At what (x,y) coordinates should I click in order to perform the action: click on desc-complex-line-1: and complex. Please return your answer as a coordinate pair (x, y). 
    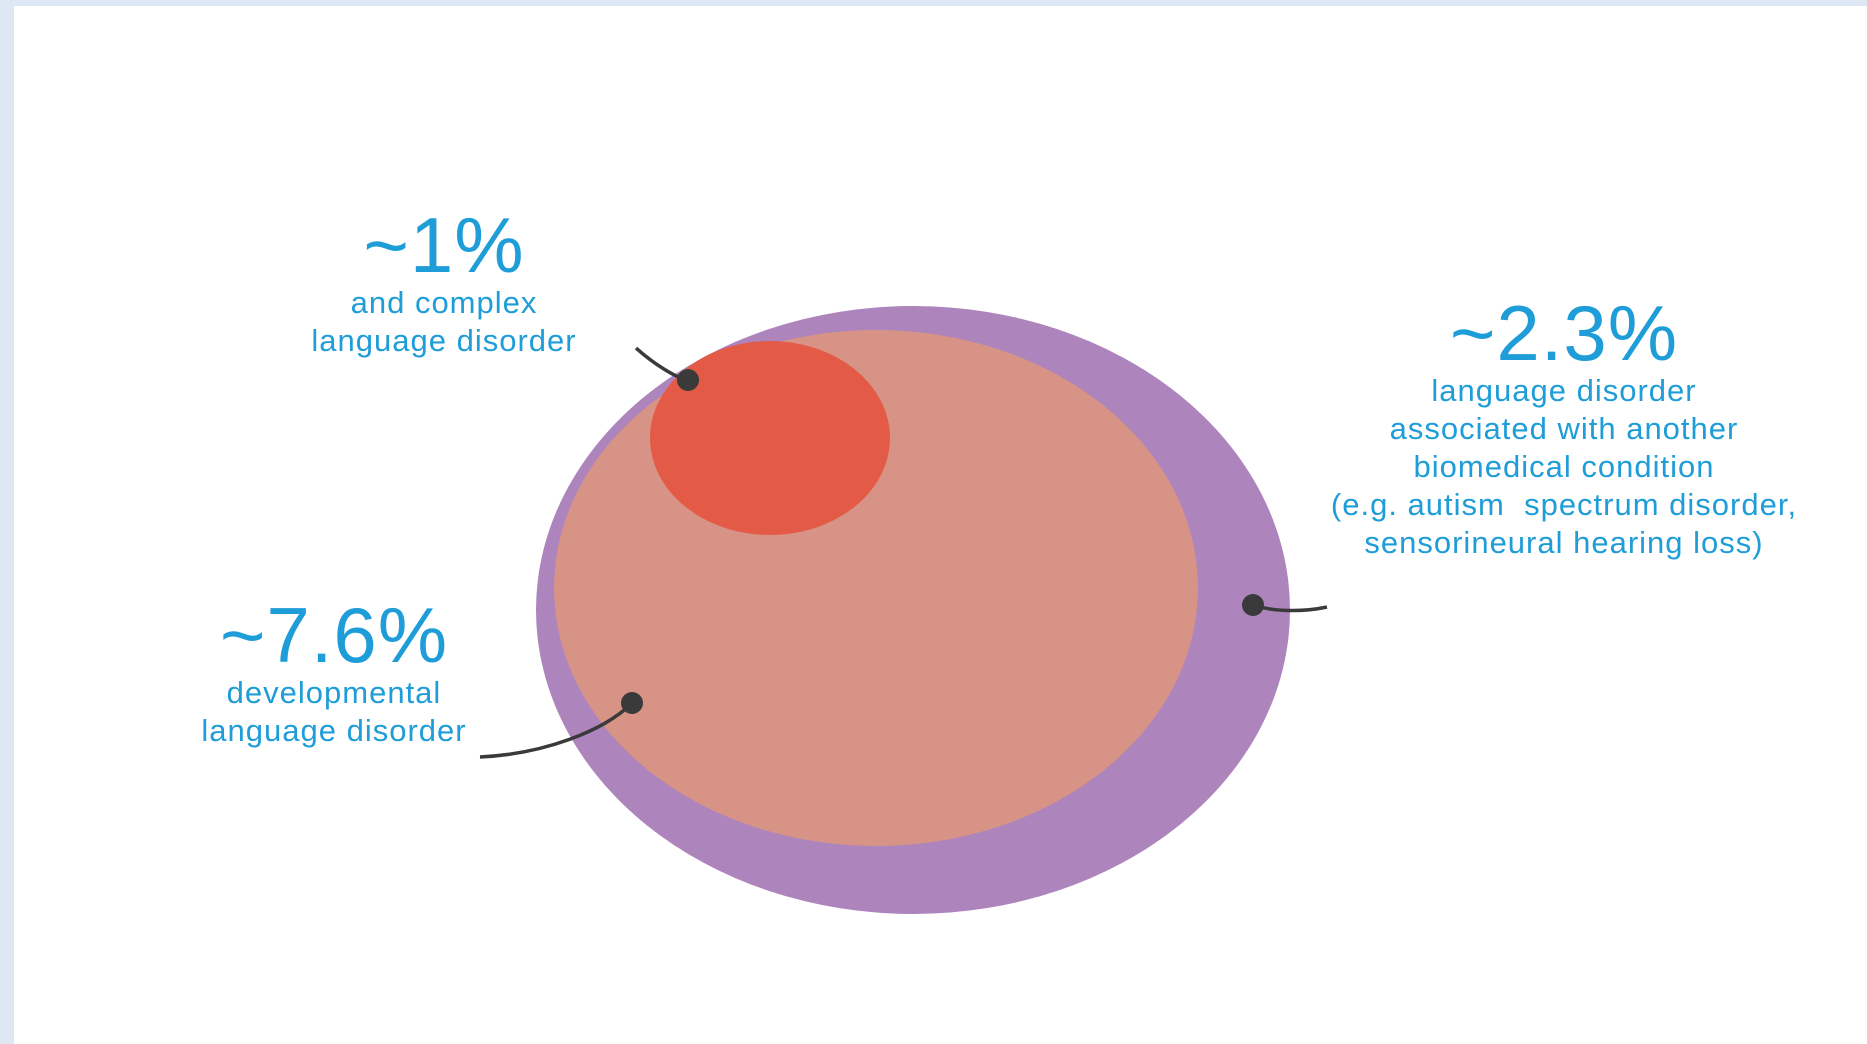
    Looking at the image, I should click on (444, 302).